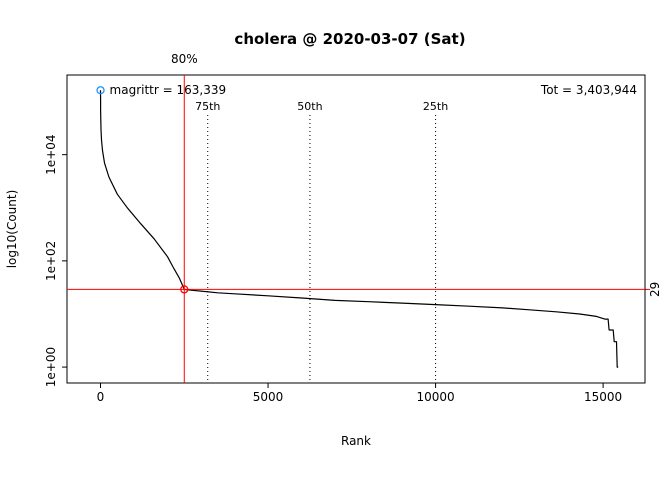  What do you see at coordinates (100, 90) in the screenshot?
I see `magrittr-point-marker` at bounding box center [100, 90].